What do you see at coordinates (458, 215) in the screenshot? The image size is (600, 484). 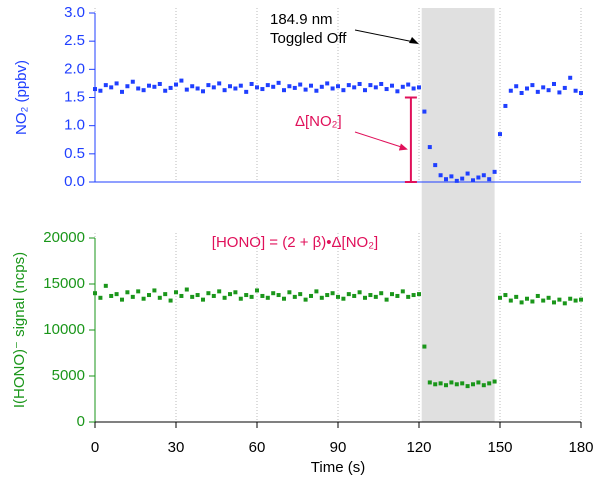 I see `shaded-region` at bounding box center [458, 215].